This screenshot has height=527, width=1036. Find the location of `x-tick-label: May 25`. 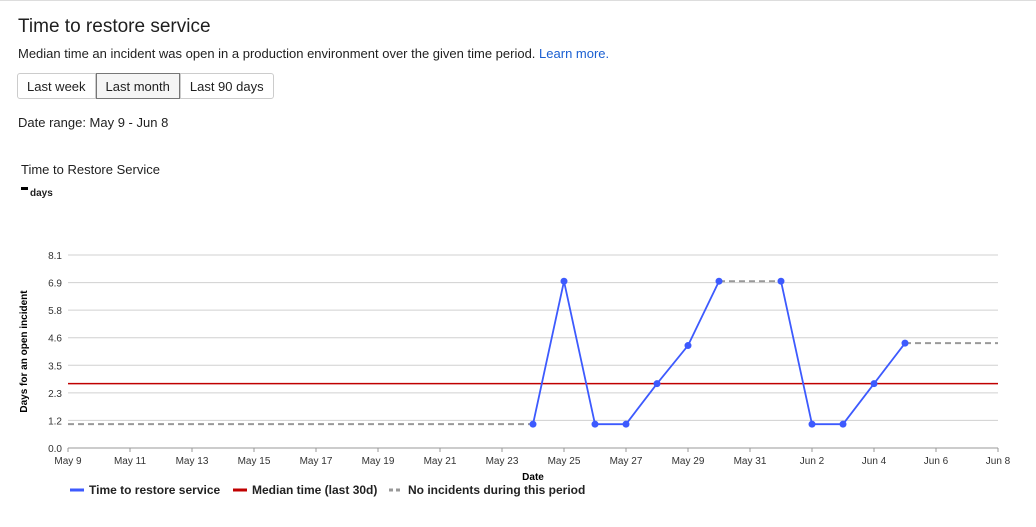

x-tick-label: May 25 is located at coordinates (564, 461).